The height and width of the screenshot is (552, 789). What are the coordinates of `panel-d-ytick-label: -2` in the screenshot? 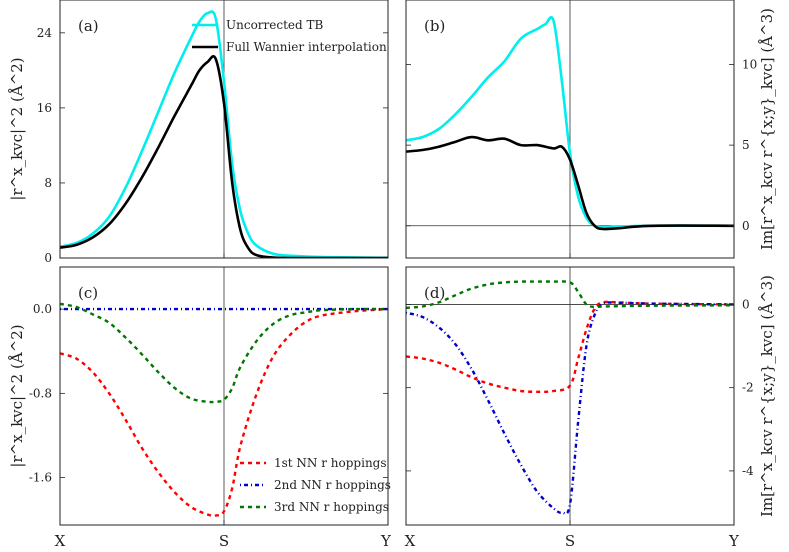 It's located at (748, 388).